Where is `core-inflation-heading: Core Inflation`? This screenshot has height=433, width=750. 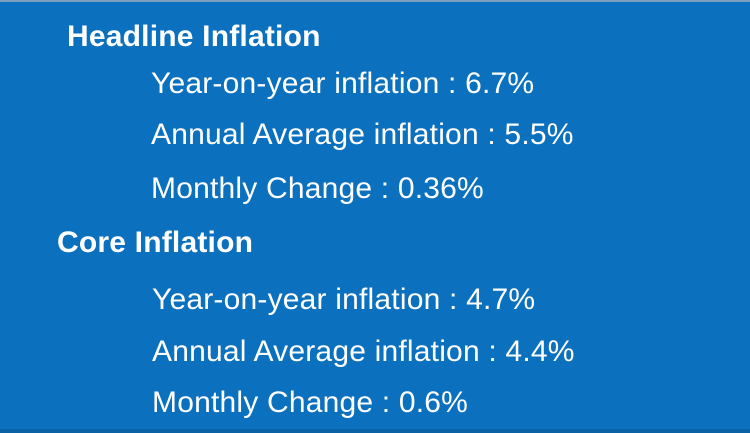 core-inflation-heading: Core Inflation is located at coordinates (155, 242).